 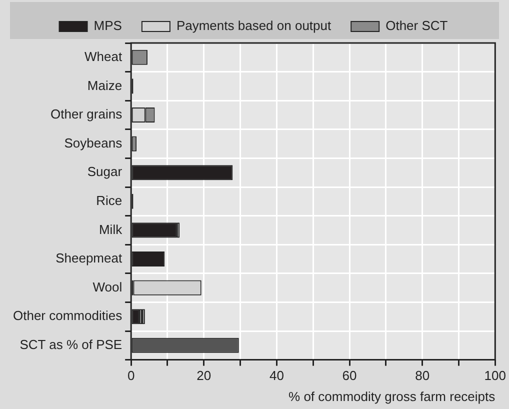 I want to click on x-tick-label: 80, so click(x=422, y=376).